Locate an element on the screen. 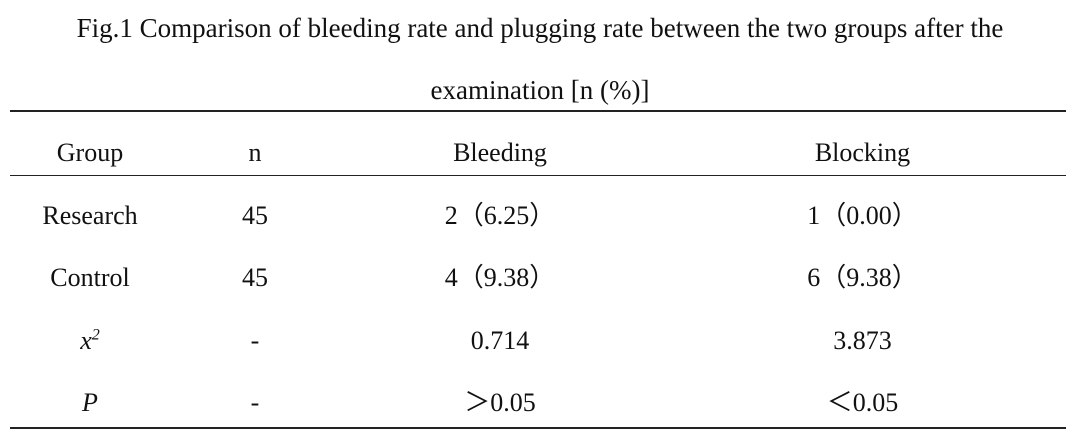 The image size is (1080, 436). row-bleeding: 0.714 is located at coordinates (500, 340).